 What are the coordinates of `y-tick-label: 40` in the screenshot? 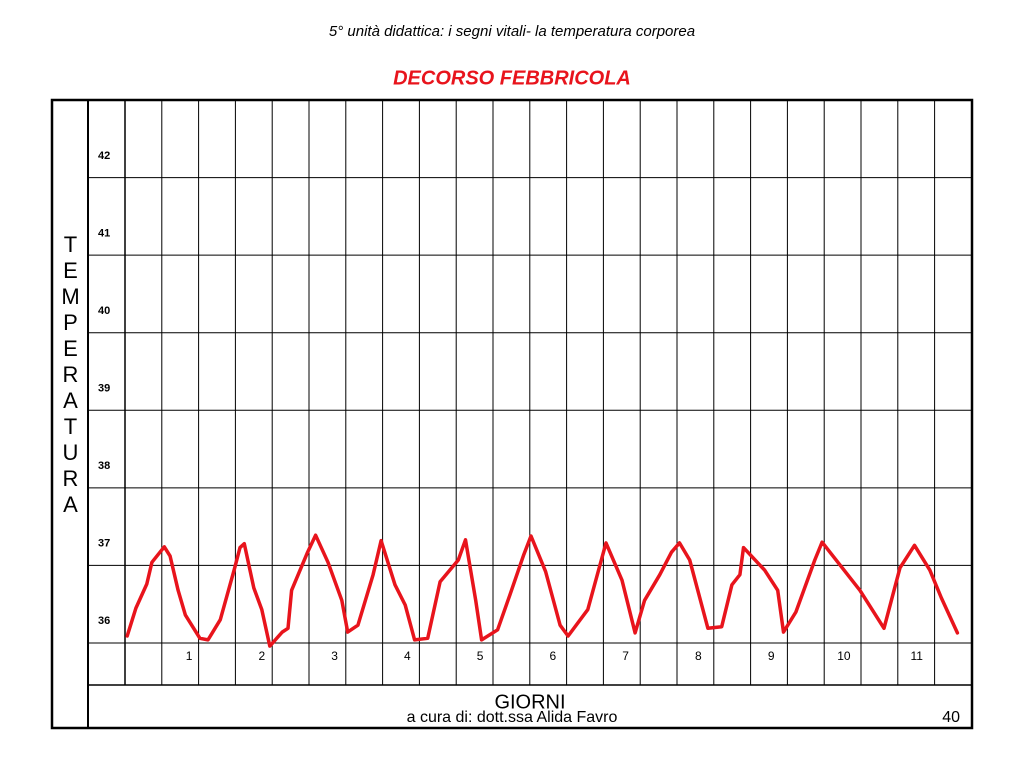 It's located at (104, 311).